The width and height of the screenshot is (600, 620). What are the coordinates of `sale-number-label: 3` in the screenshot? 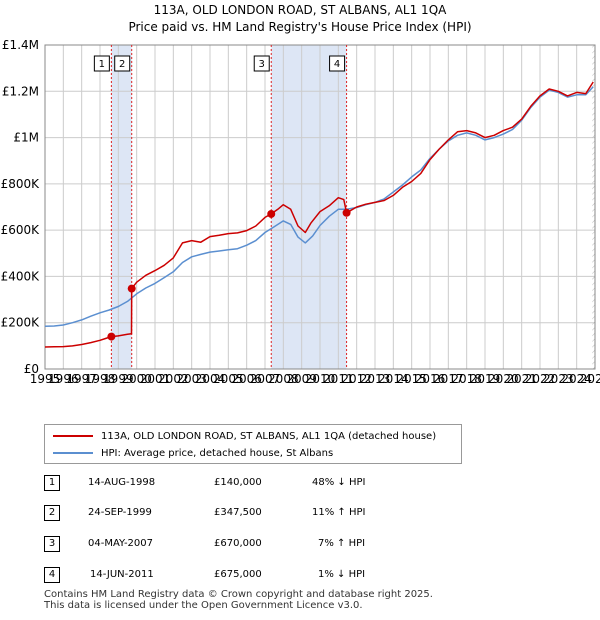 It's located at (262, 64).